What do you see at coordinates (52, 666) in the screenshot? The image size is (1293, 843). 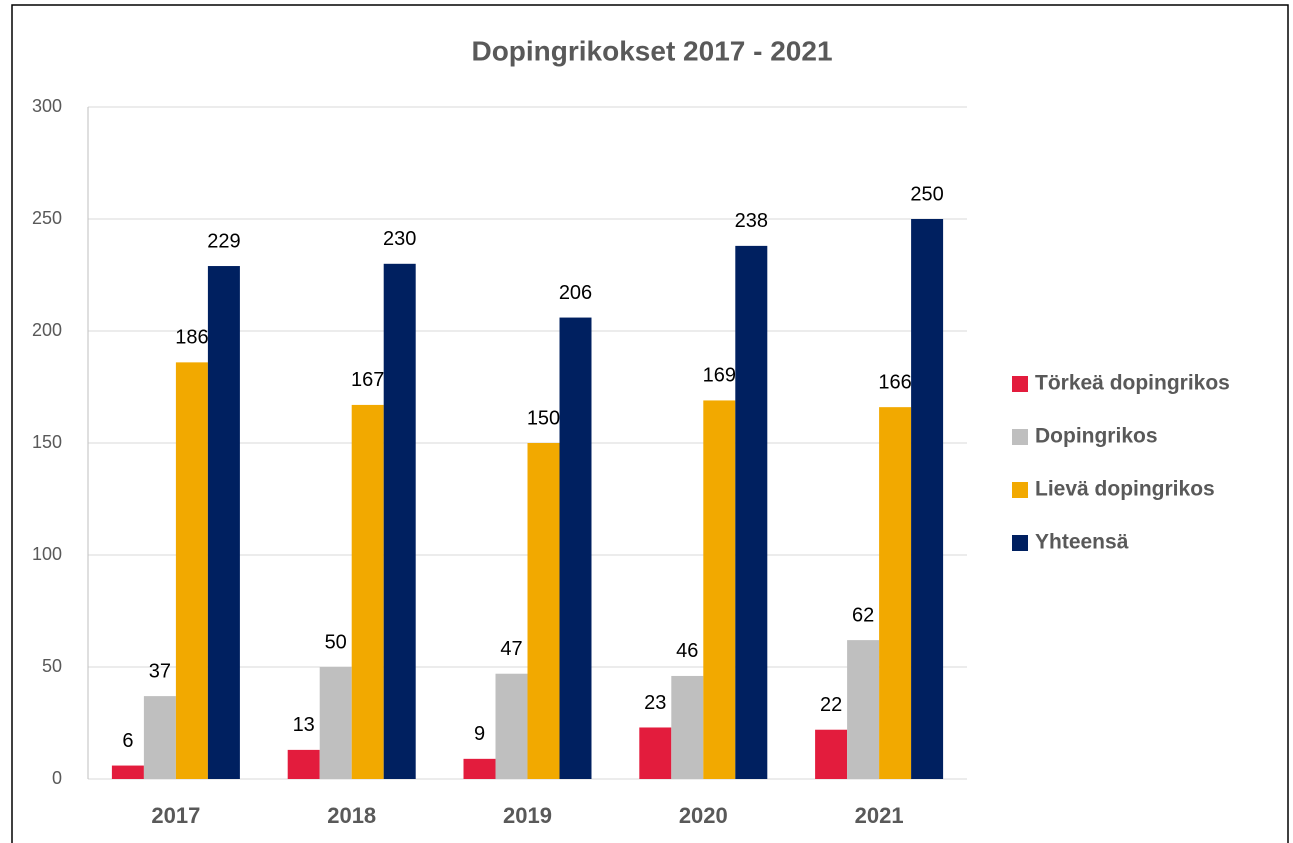 I see `y-tick-label: 50` at bounding box center [52, 666].